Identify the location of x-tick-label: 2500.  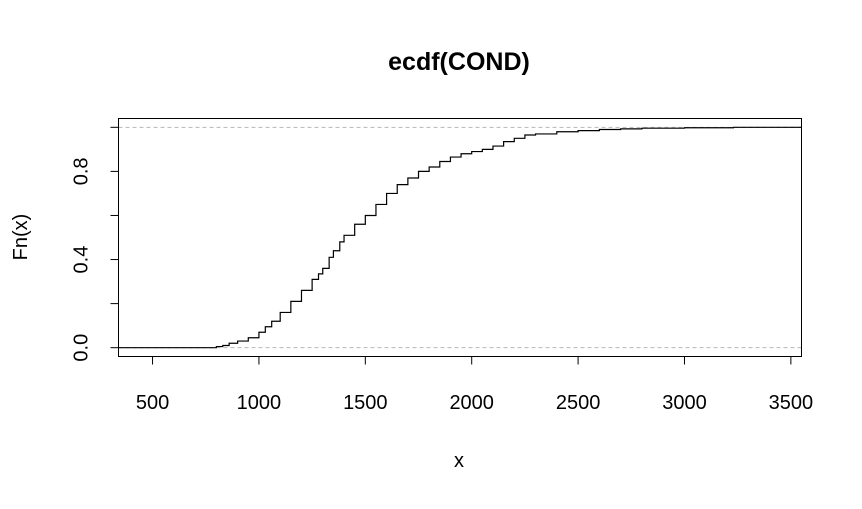
(578, 403).